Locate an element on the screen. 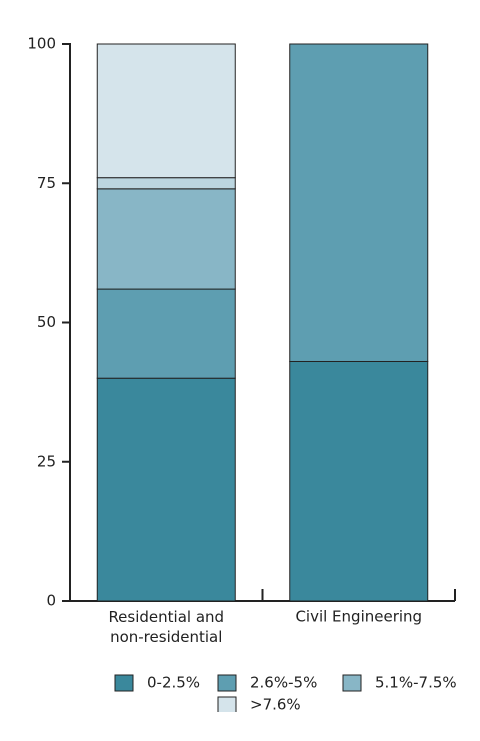 Image resolution: width=480 pixels, height=741 pixels. y-tick-label: 75 is located at coordinates (46, 183).